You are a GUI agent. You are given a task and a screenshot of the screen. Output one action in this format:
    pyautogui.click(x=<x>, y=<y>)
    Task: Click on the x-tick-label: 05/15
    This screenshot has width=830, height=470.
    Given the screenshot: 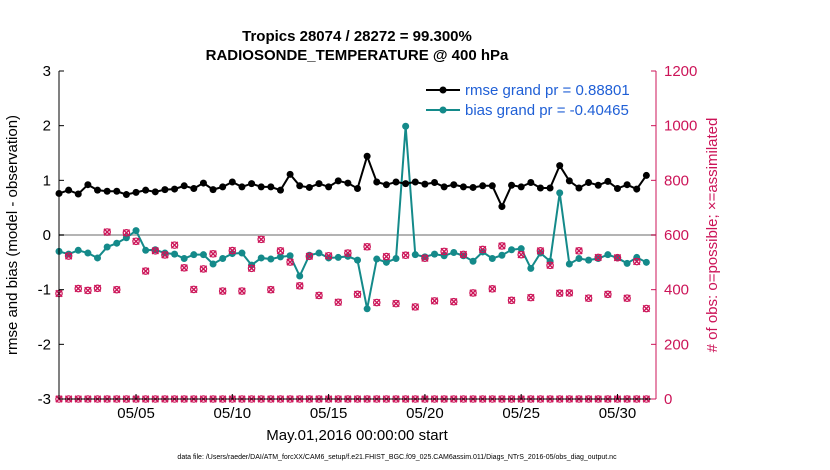 What is the action you would take?
    pyautogui.click(x=329, y=413)
    